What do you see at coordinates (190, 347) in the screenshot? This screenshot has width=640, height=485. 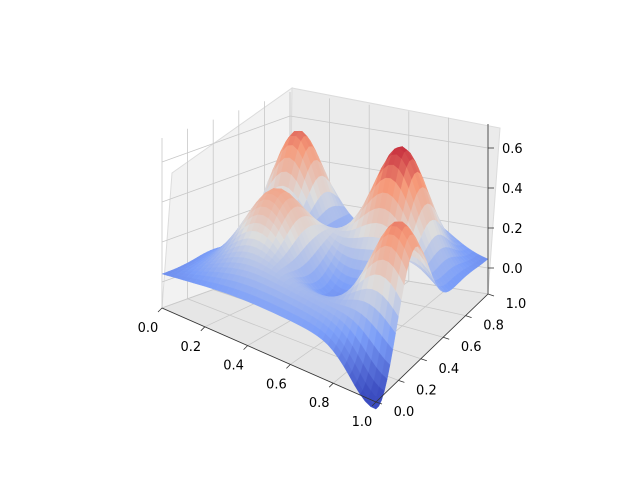 I see `x-tick-label: 0.2` at bounding box center [190, 347].